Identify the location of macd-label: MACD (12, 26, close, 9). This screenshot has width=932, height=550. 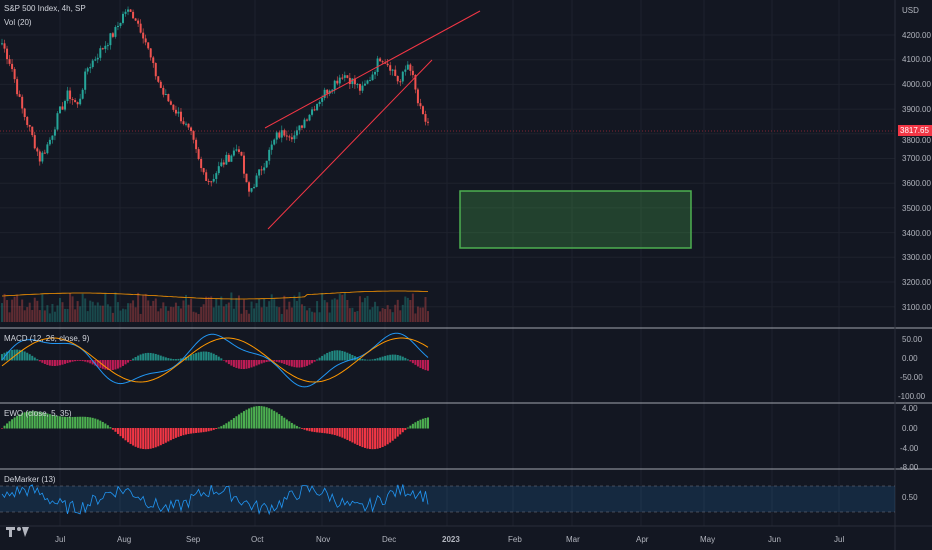
(47, 338).